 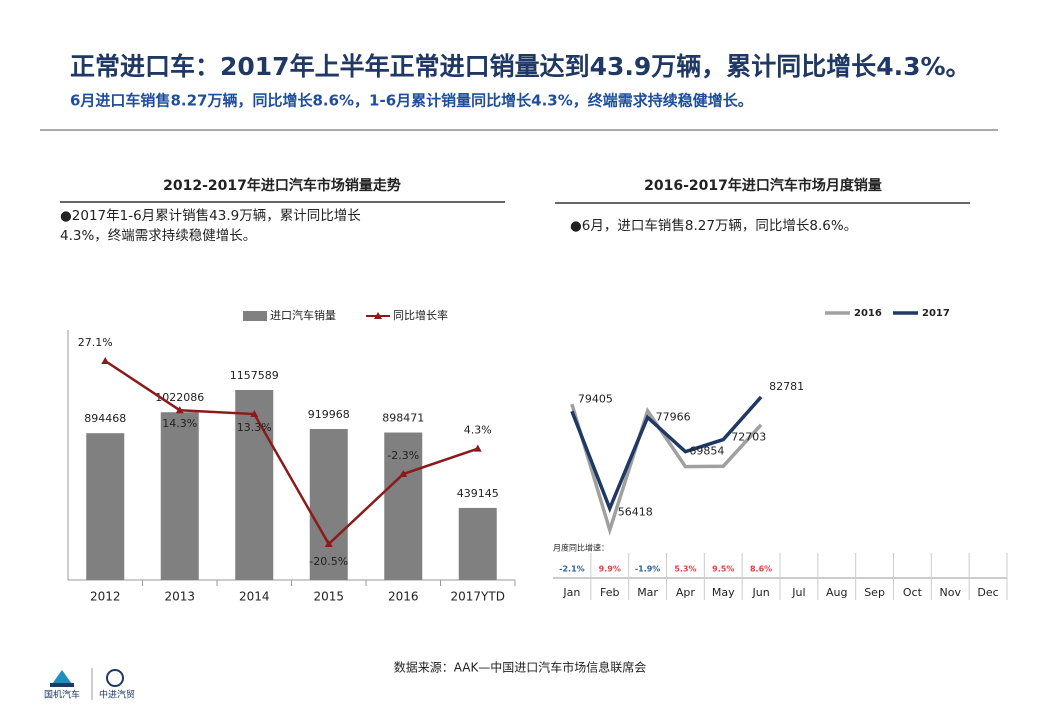 What do you see at coordinates (595, 398) in the screenshot?
I see `line-label: 79405` at bounding box center [595, 398].